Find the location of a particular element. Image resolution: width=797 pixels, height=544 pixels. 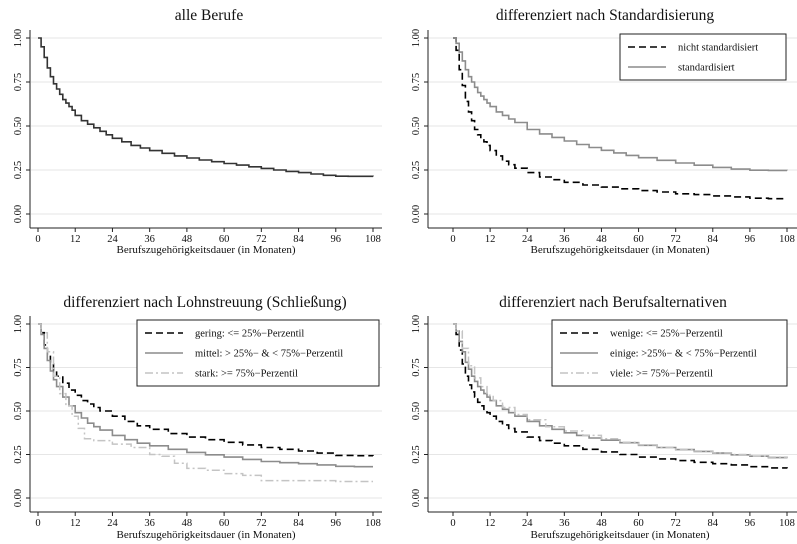

panel-title: differenziert nach Standardisierung is located at coordinates (605, 15).